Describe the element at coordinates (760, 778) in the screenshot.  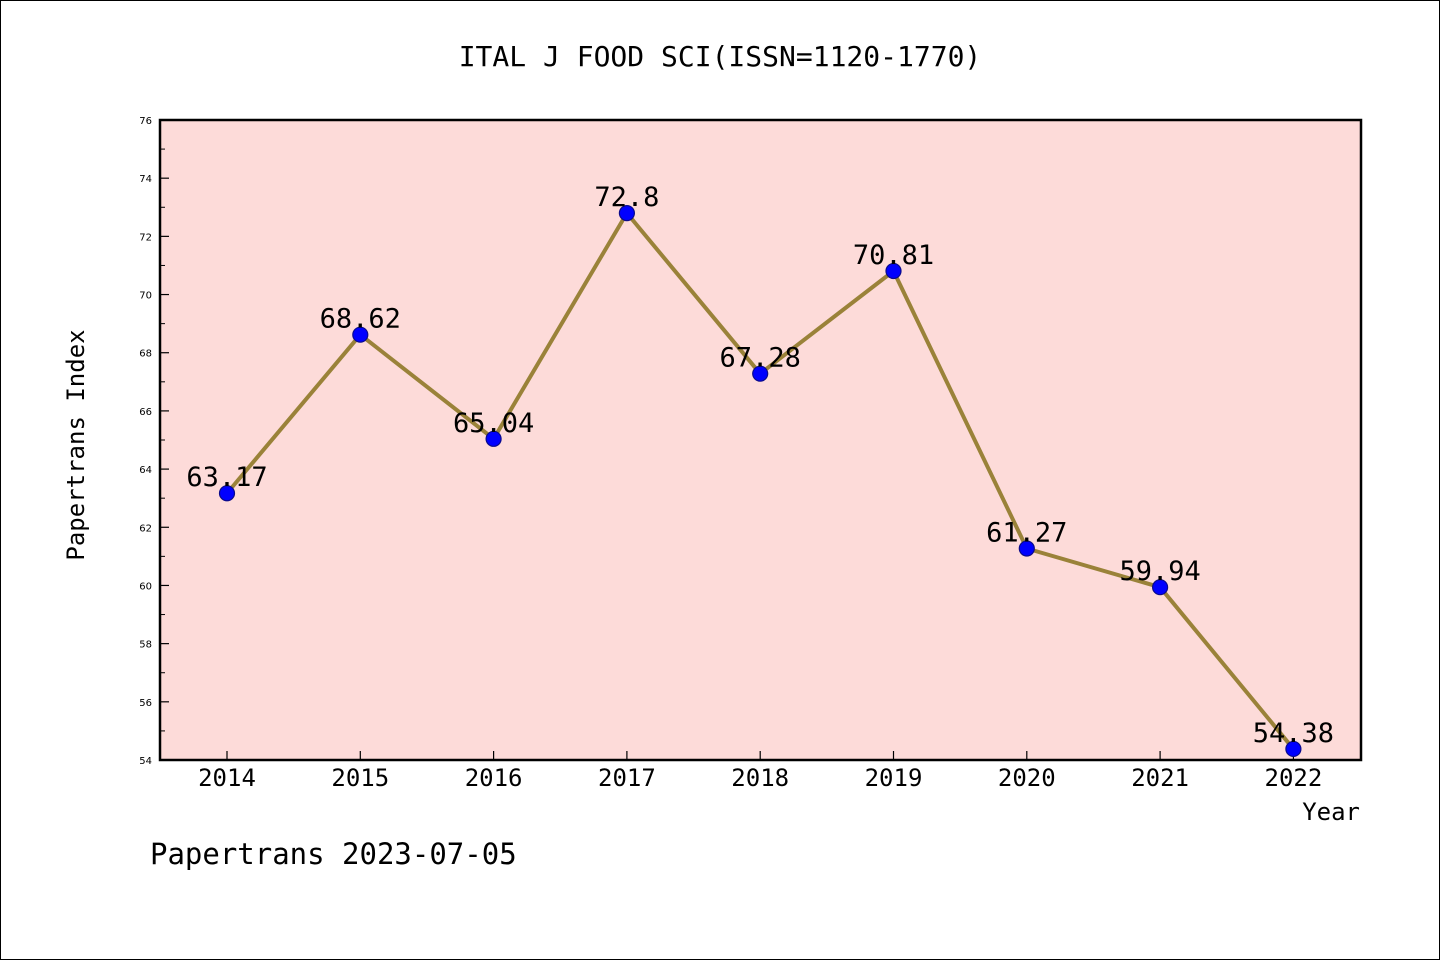
I see `x-tick-label: 2018` at that location.